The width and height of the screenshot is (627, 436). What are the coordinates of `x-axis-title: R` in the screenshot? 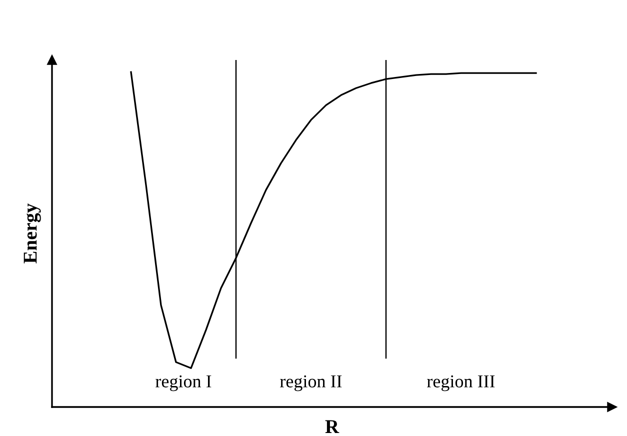 It's located at (332, 426).